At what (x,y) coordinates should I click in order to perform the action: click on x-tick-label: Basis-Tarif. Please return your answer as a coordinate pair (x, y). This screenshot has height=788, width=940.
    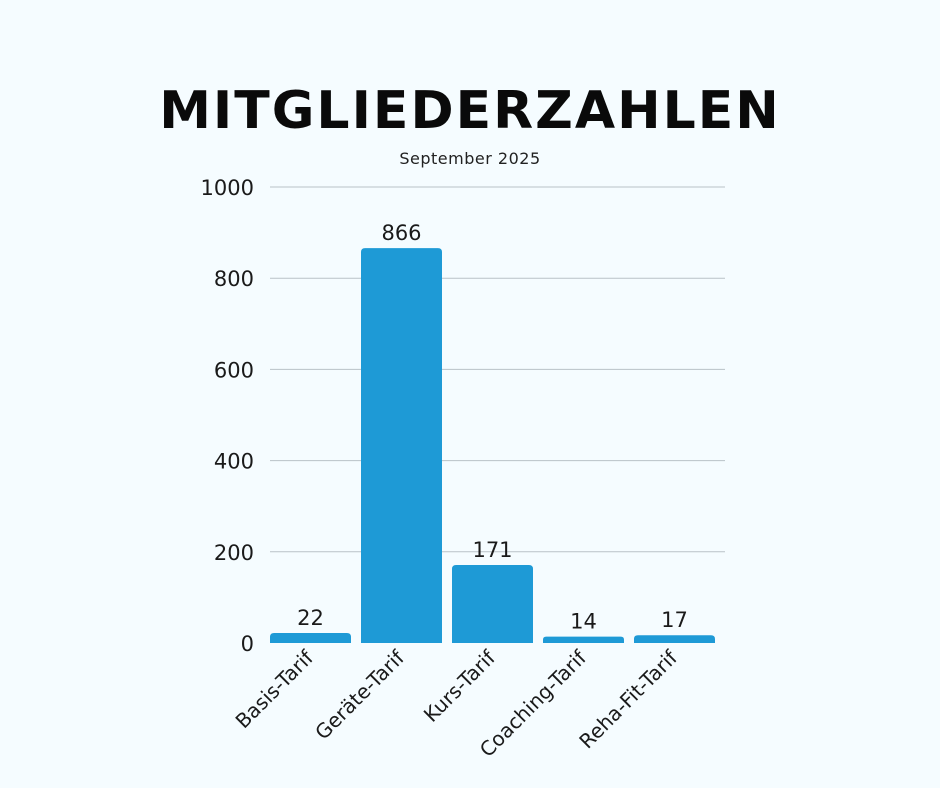
    Looking at the image, I should click on (275, 689).